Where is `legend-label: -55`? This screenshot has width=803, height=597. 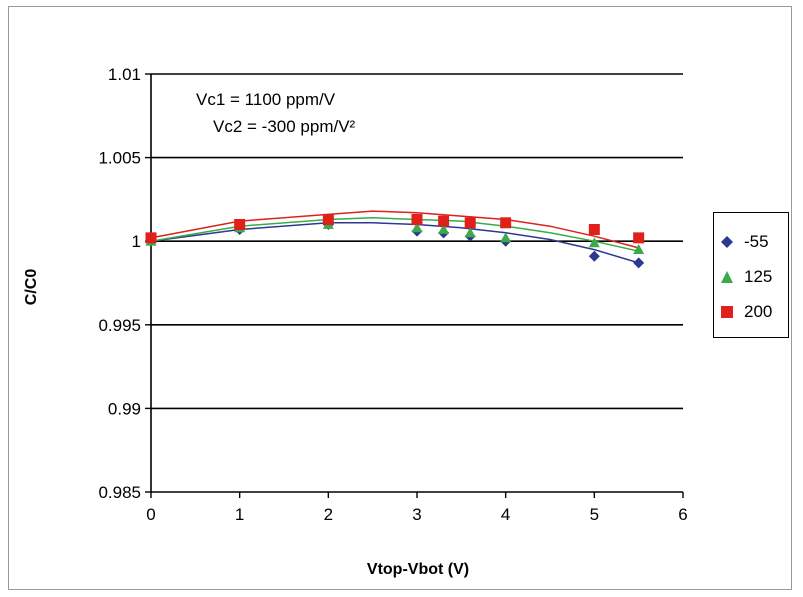 legend-label: -55 is located at coordinates (756, 241).